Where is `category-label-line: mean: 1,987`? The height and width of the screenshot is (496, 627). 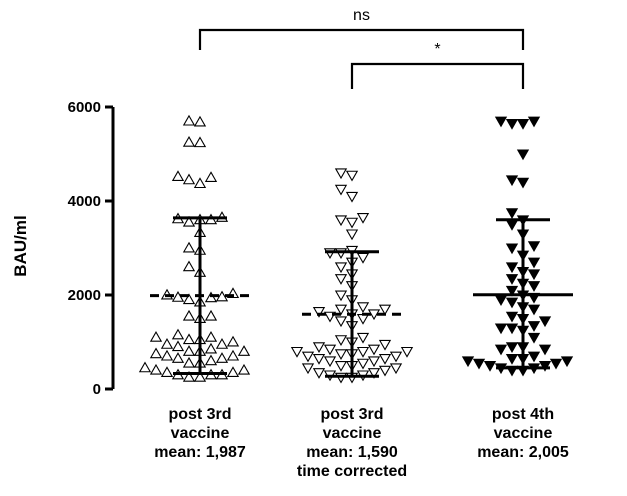
category-label-line: mean: 1,987 is located at coordinates (200, 452).